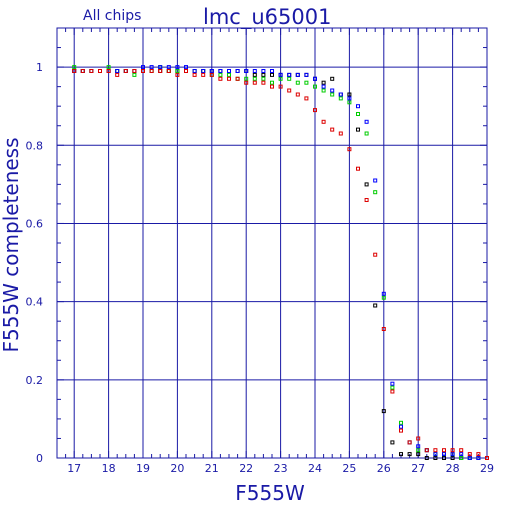 Image resolution: width=512 pixels, height=512 pixels. Describe the element at coordinates (39, 67) in the screenshot. I see `y-tick-label: 1` at that location.